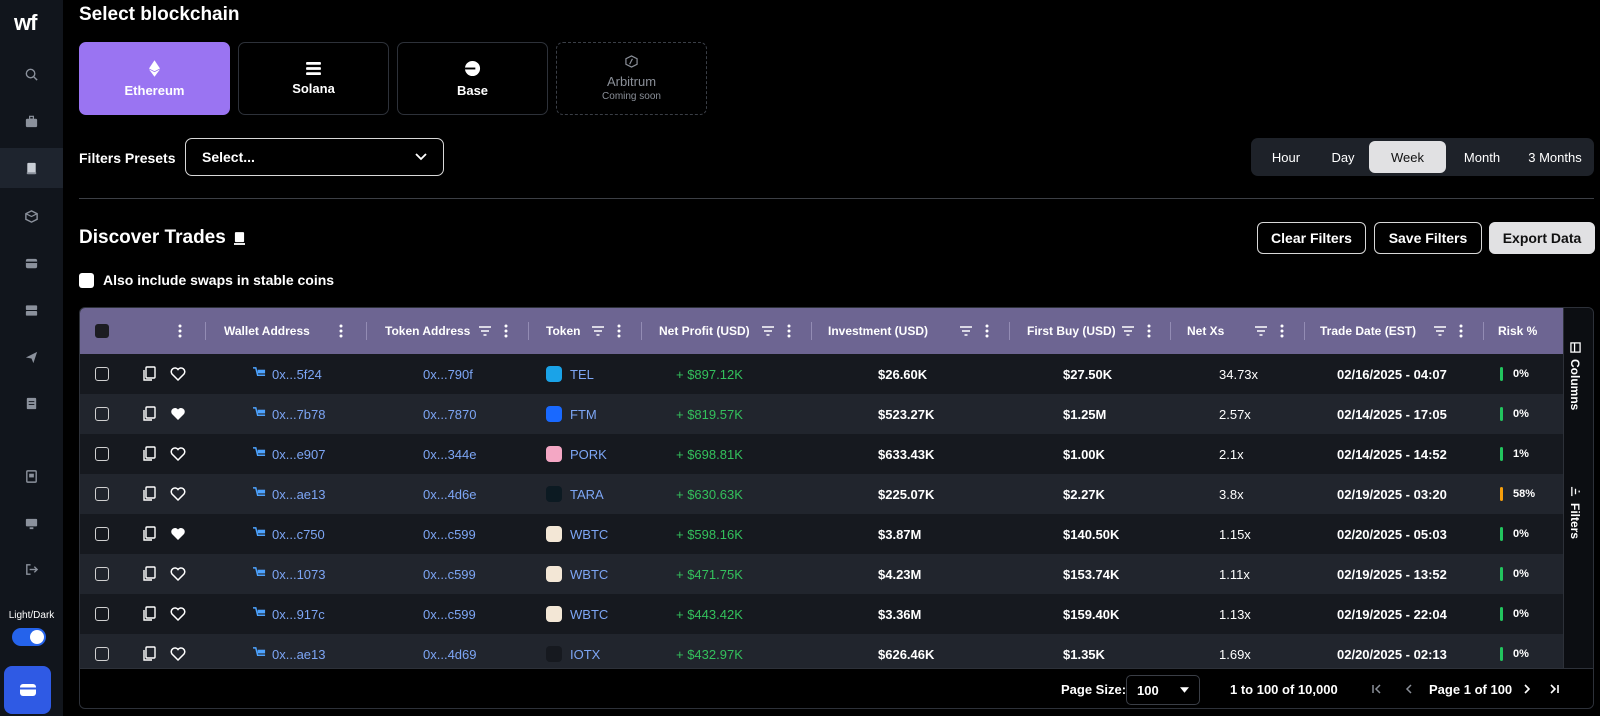  Describe the element at coordinates (288, 534) in the screenshot. I see `wallet-address-link: 0x...c750` at that location.